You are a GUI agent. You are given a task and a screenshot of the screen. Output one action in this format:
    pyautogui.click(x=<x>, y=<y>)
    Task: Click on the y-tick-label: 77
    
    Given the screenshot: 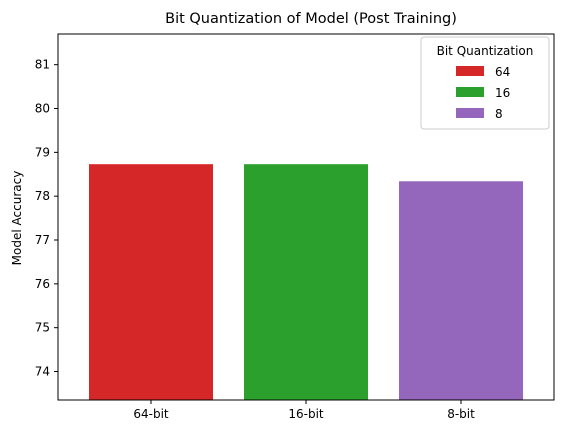 What is the action you would take?
    pyautogui.click(x=42, y=240)
    